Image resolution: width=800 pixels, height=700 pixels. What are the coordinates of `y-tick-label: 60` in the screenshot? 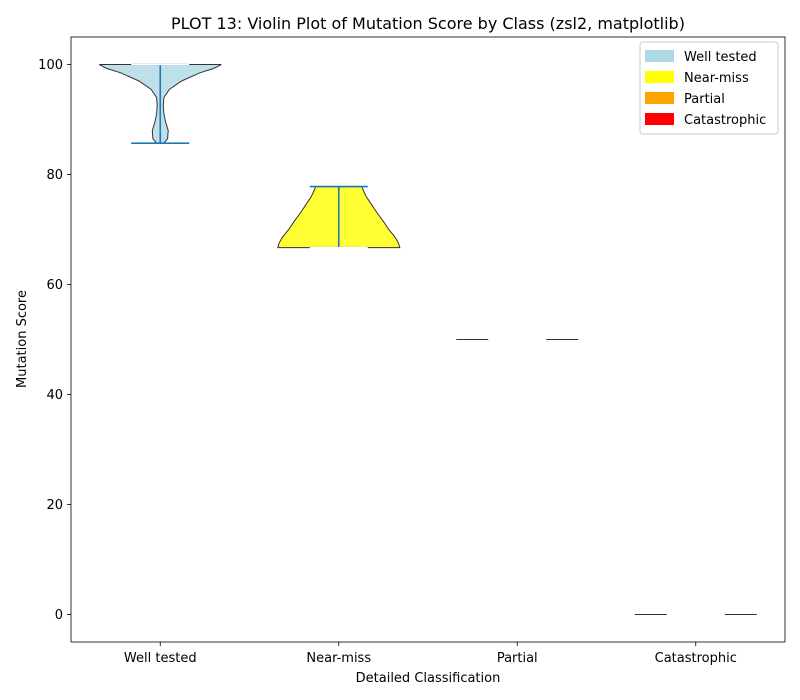 It's located at (54, 285).